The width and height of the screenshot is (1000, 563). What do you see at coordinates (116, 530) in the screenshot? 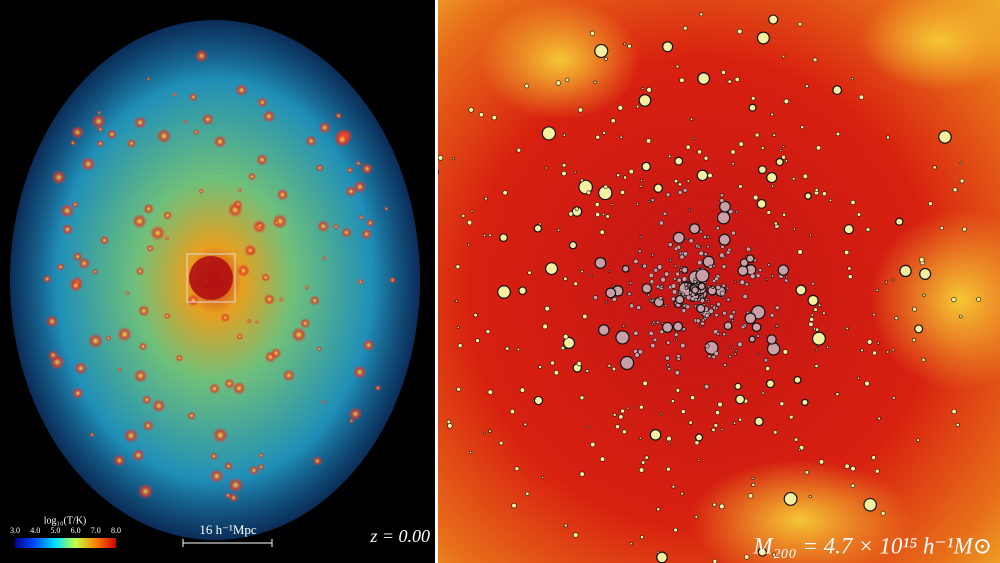
I see `colorbar-tick: 8.0` at bounding box center [116, 530].